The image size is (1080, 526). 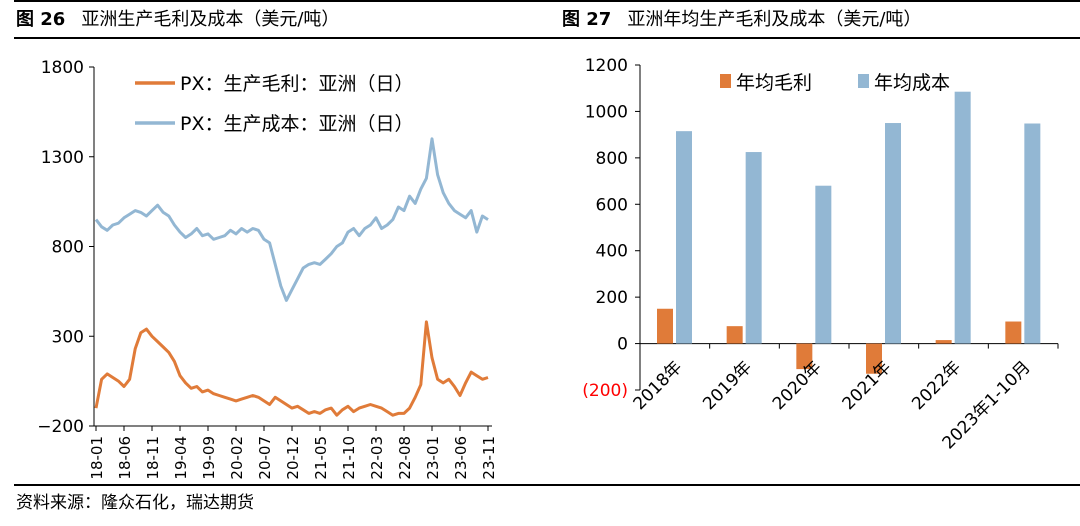 I want to click on title-rule, so click(x=547, y=38).